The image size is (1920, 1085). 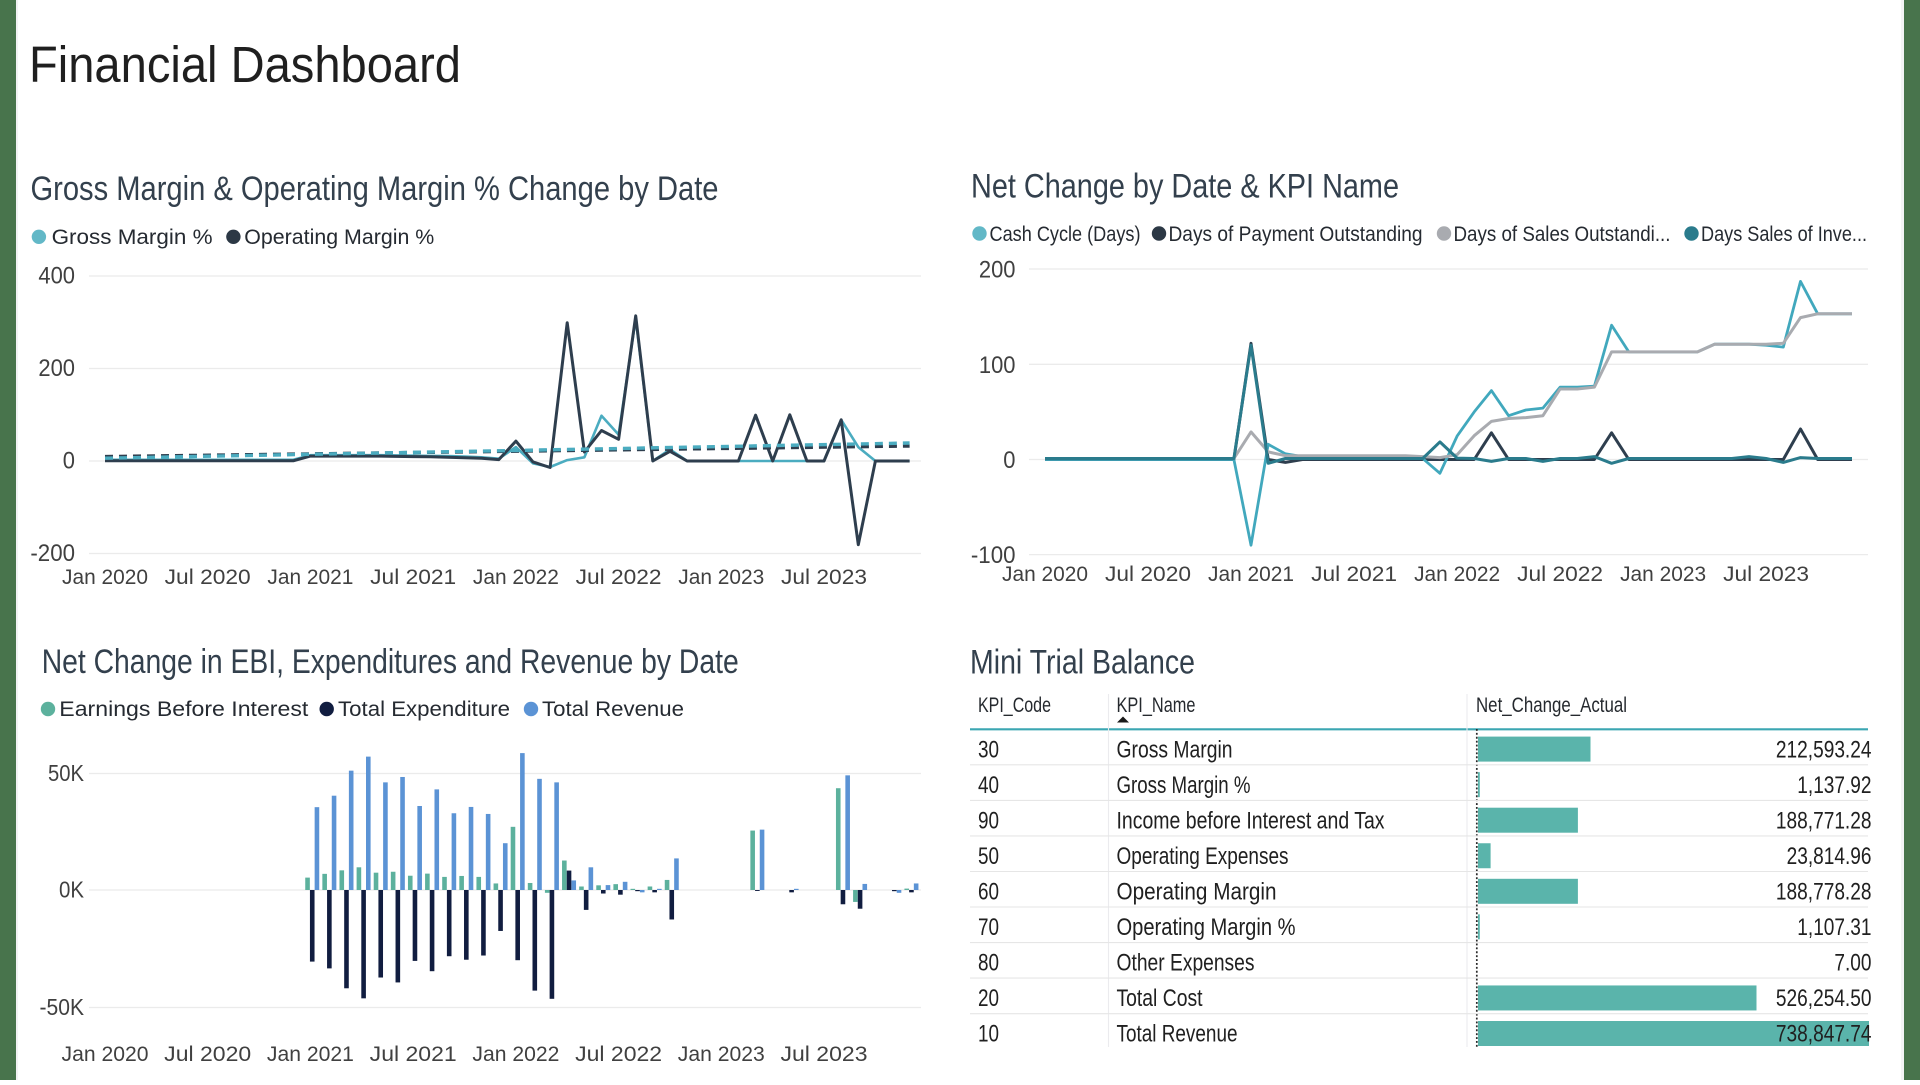 I want to click on svg-text: Mini Trial Balance, so click(x=1082, y=663).